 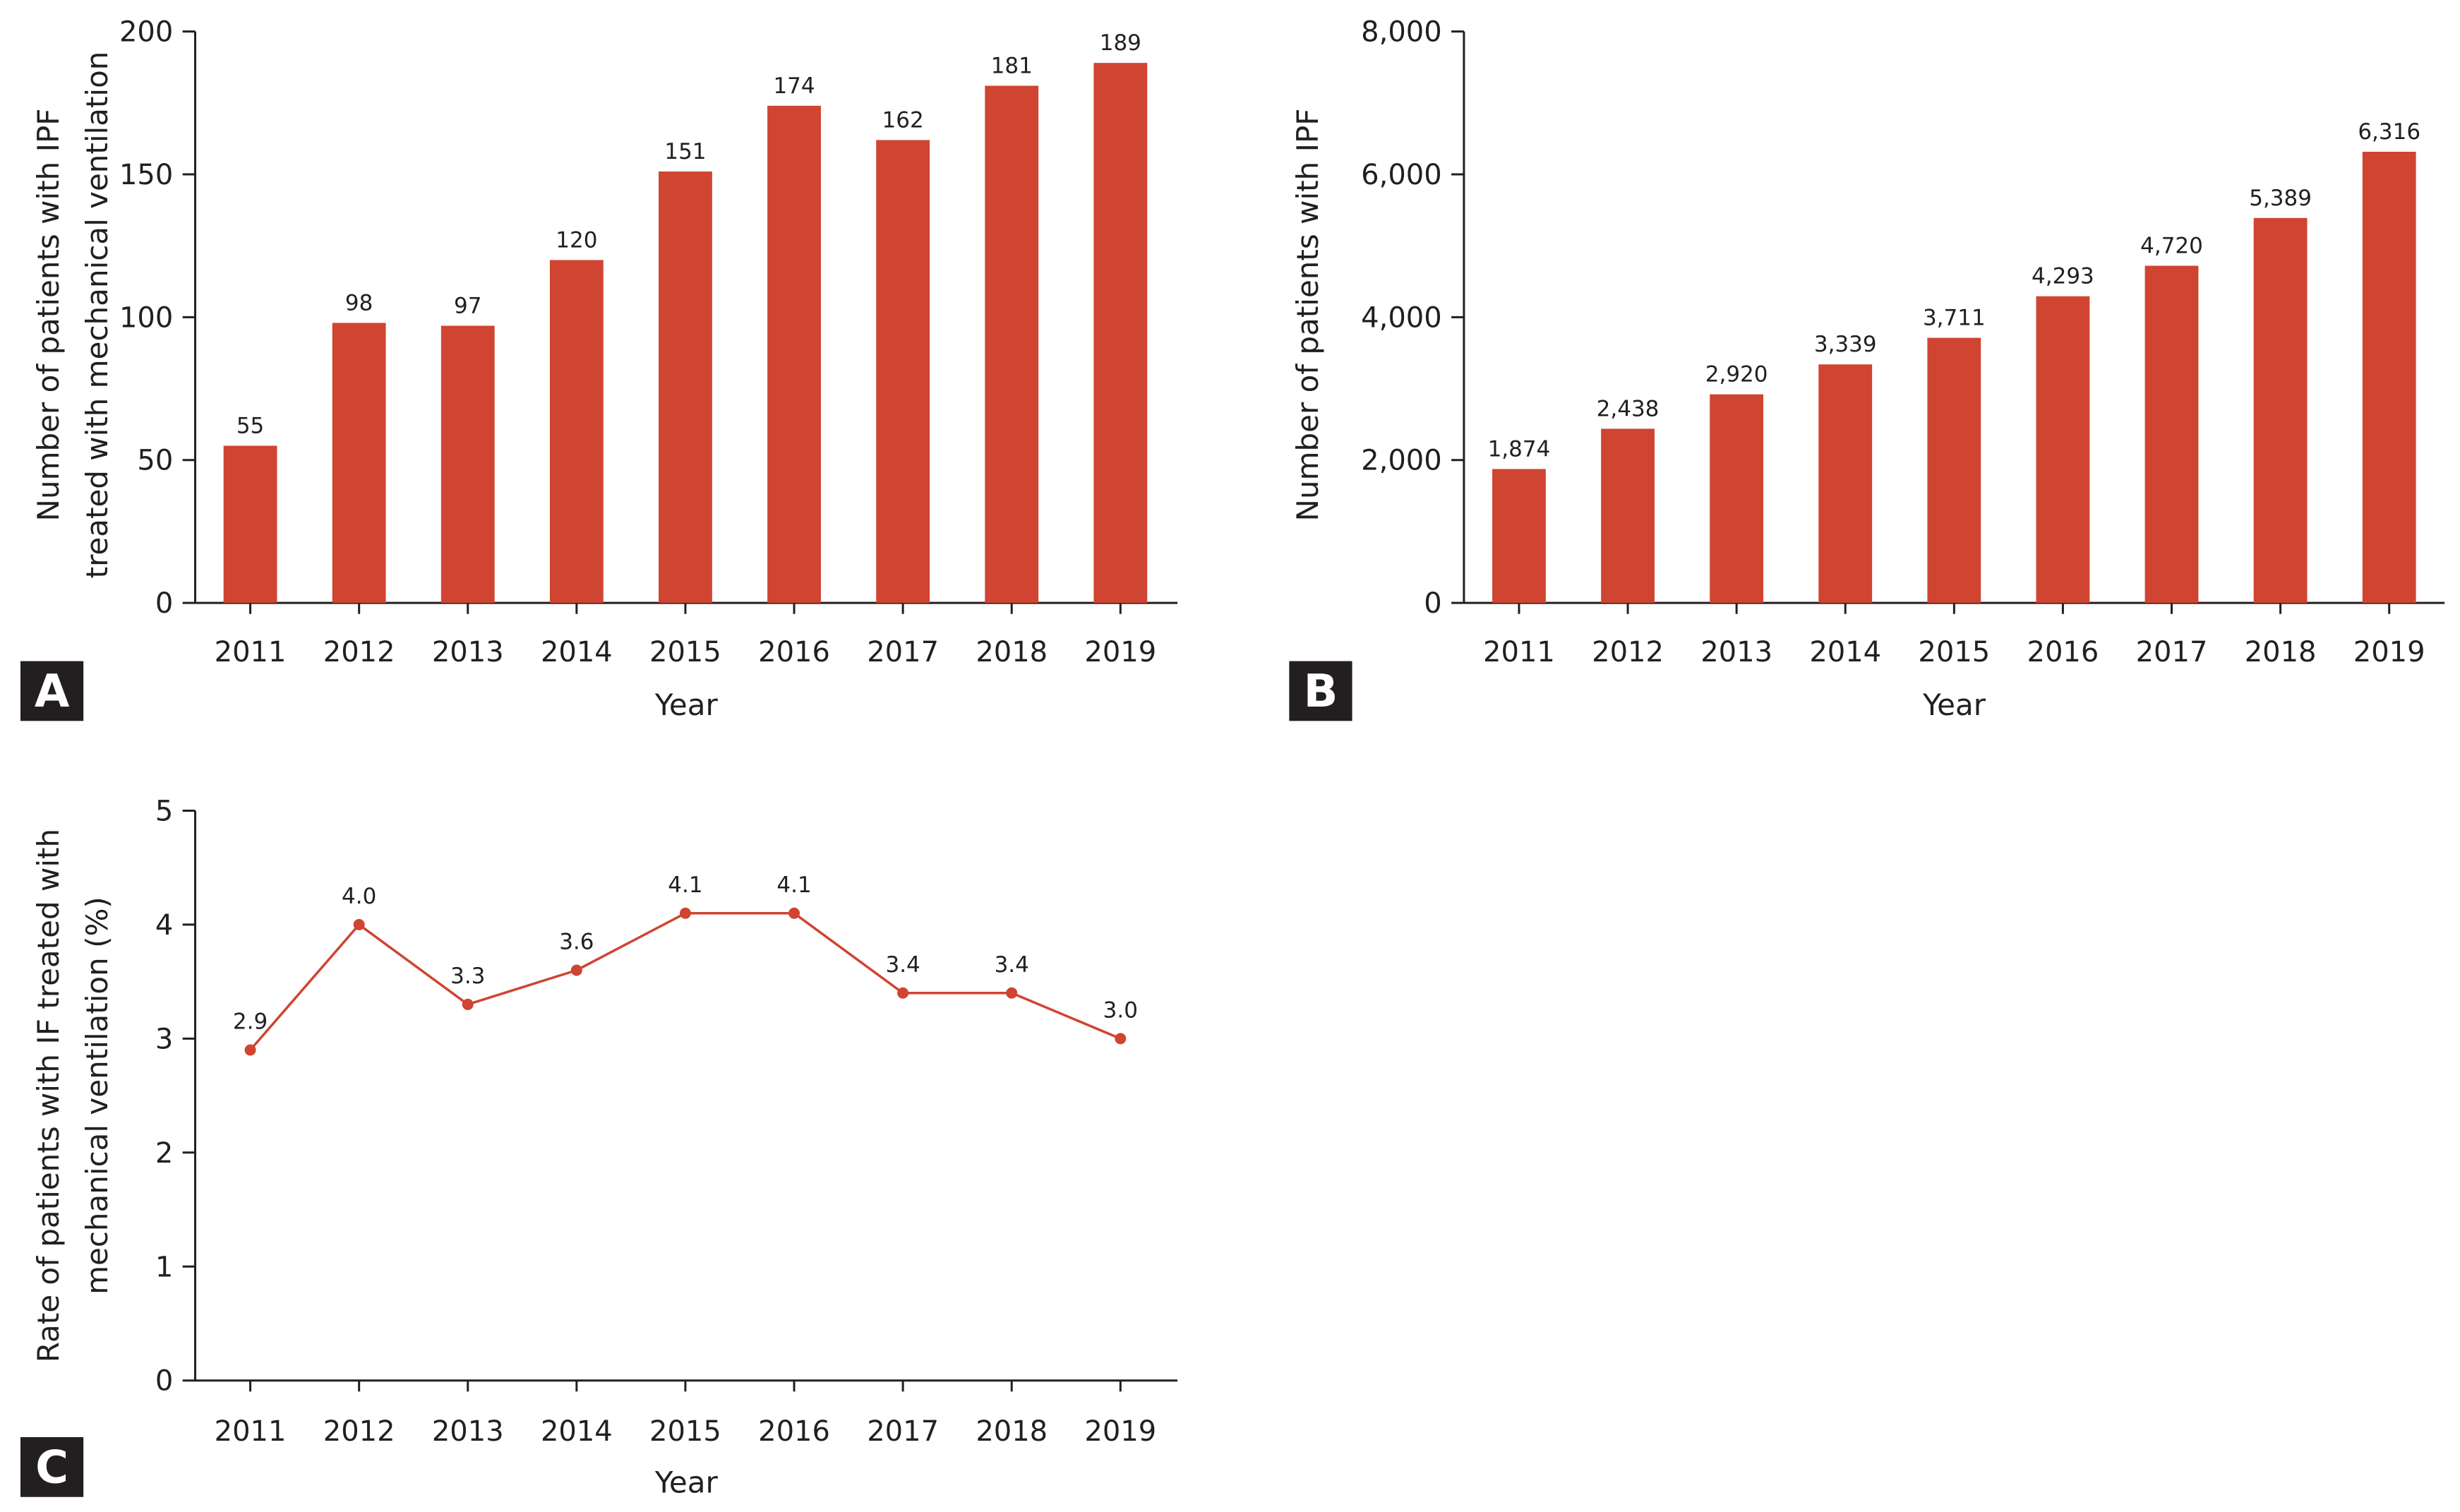 I want to click on bar-value-label: 5,389, so click(x=2281, y=199).